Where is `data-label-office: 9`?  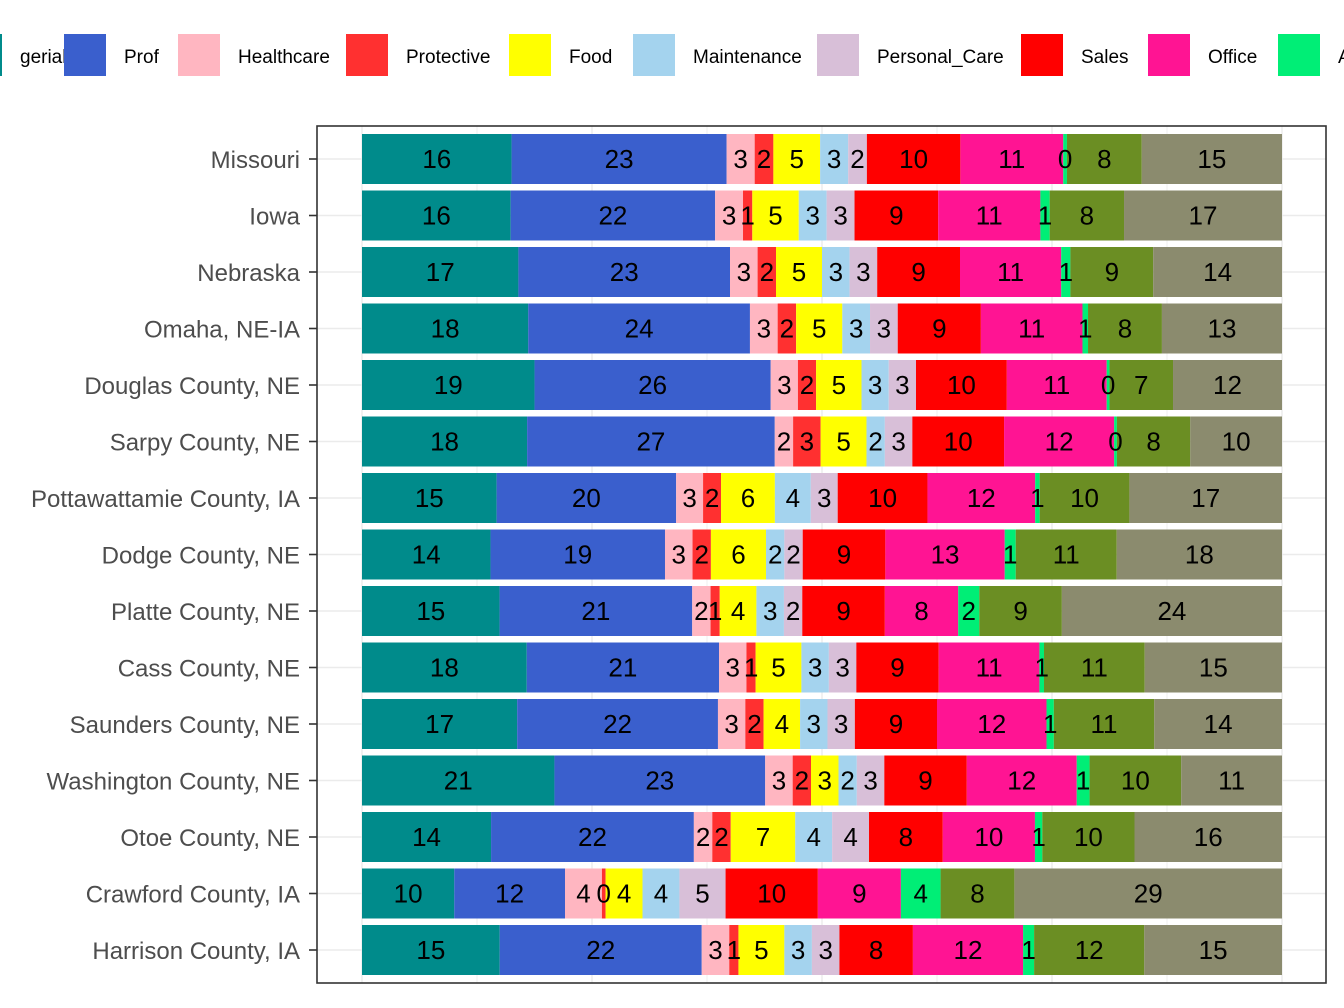
data-label-office: 9 is located at coordinates (859, 894).